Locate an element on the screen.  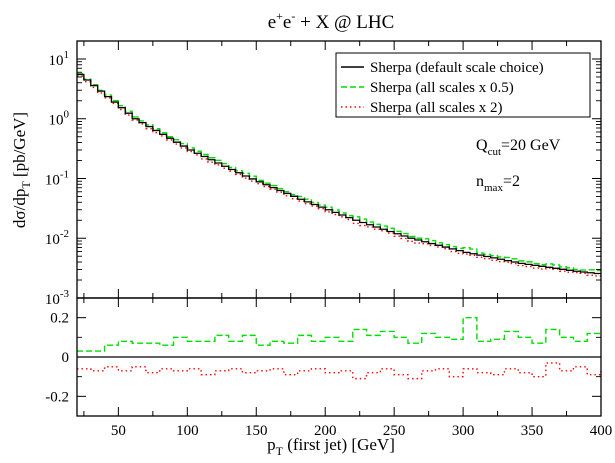
y-tick-label: 10⁻² is located at coordinates (57, 238).